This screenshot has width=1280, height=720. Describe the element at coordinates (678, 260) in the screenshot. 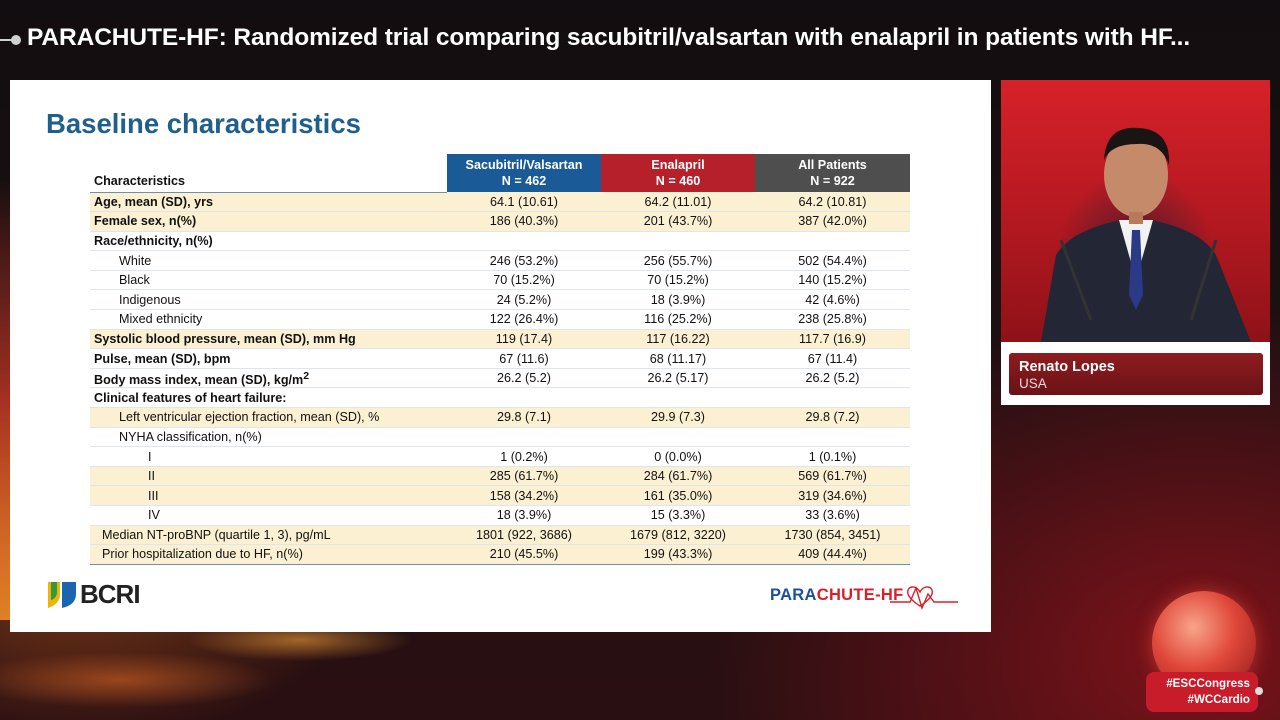

I see `cell-enalapril: 256 (55.7%)` at that location.